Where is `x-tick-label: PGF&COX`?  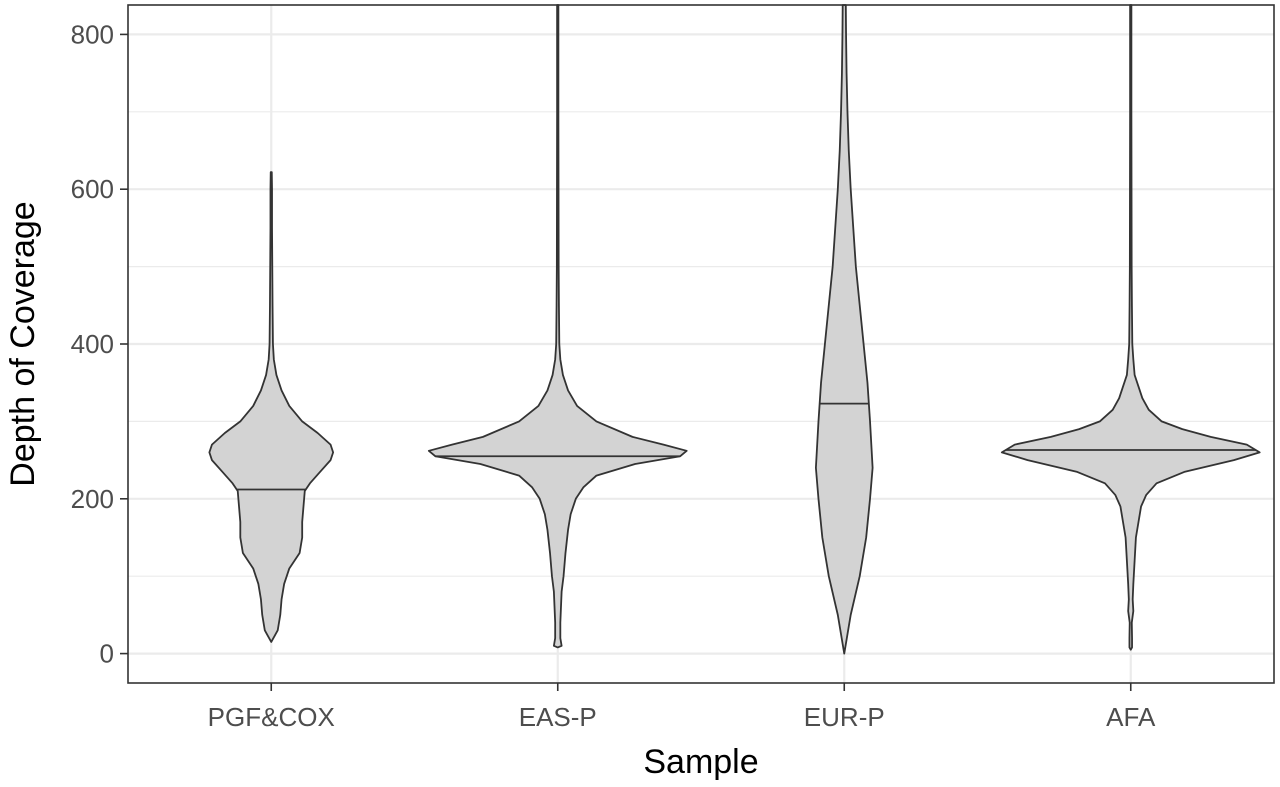
x-tick-label: PGF&COX is located at coordinates (271, 717).